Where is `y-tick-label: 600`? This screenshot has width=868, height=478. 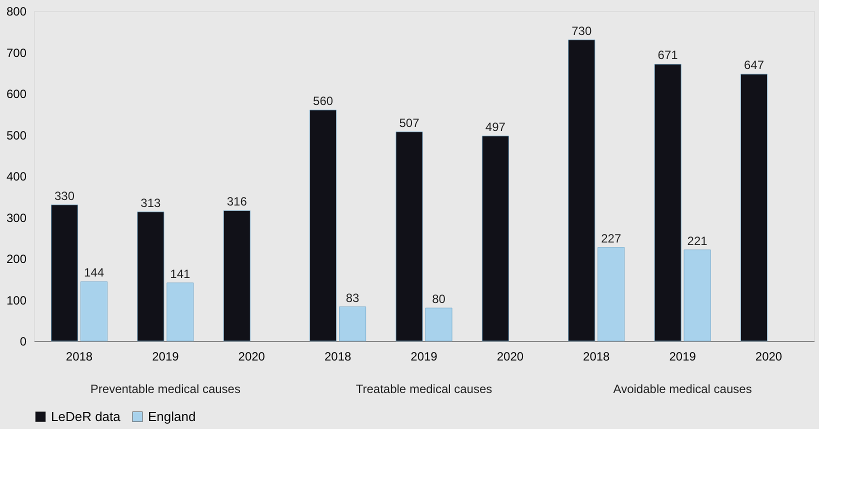 y-tick-label: 600 is located at coordinates (16, 94).